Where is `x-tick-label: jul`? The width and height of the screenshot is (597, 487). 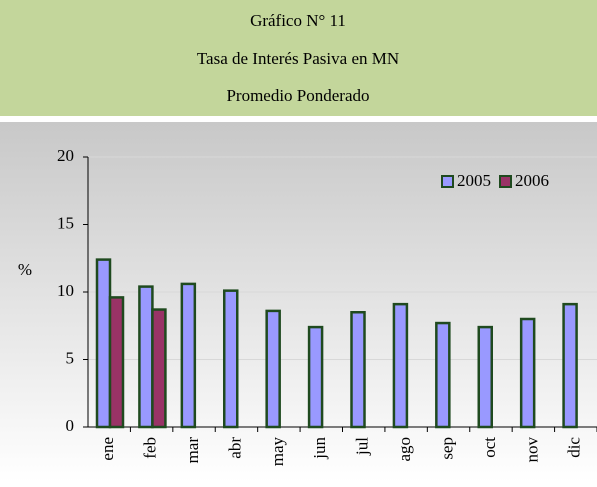 x-tick-label: jul is located at coordinates (362, 446).